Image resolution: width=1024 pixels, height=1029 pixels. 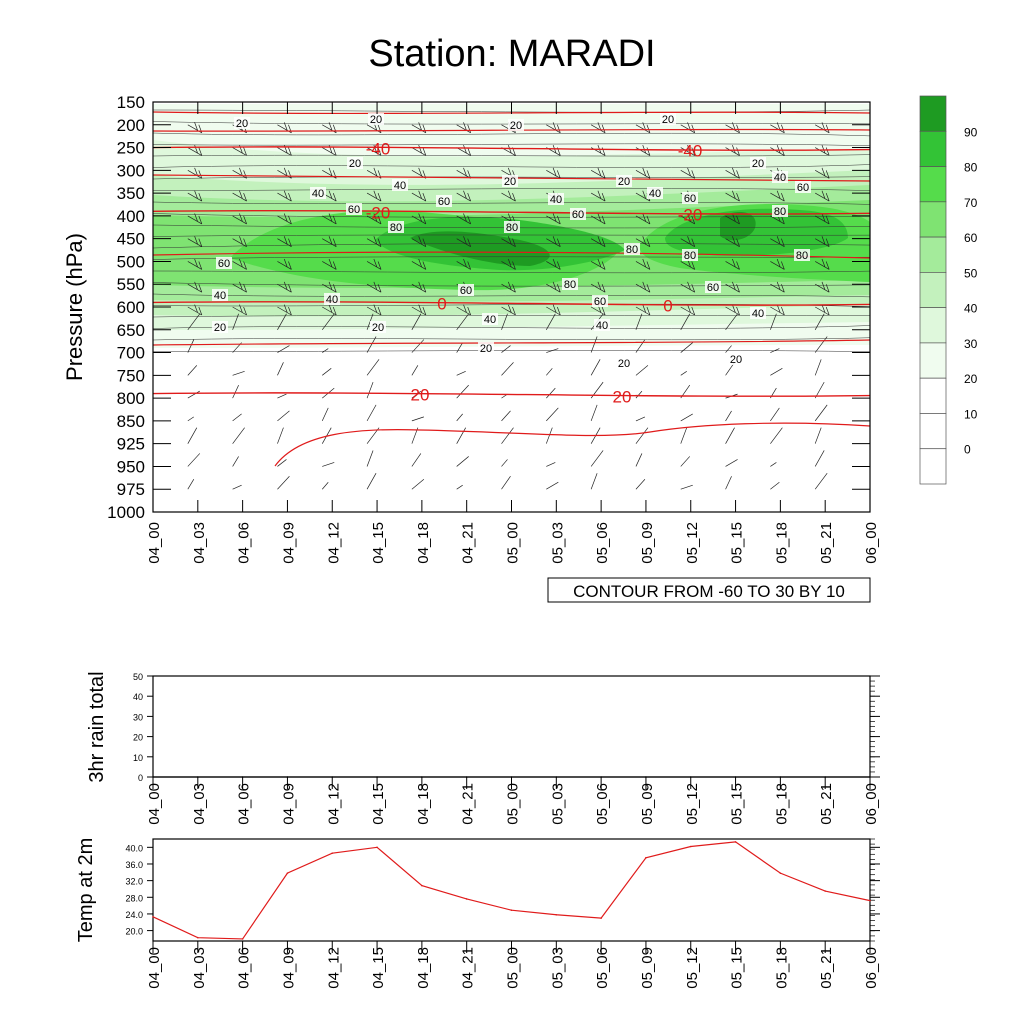 What do you see at coordinates (557, 543) in the screenshot?
I see `time-tick-label: 05_03` at bounding box center [557, 543].